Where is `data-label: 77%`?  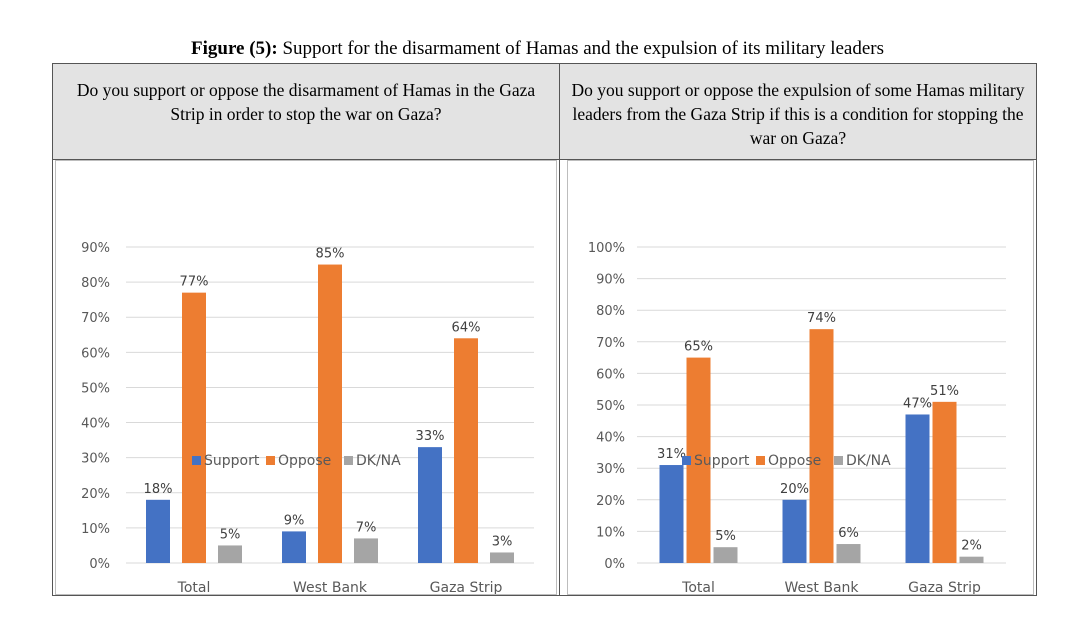 data-label: 77% is located at coordinates (194, 282).